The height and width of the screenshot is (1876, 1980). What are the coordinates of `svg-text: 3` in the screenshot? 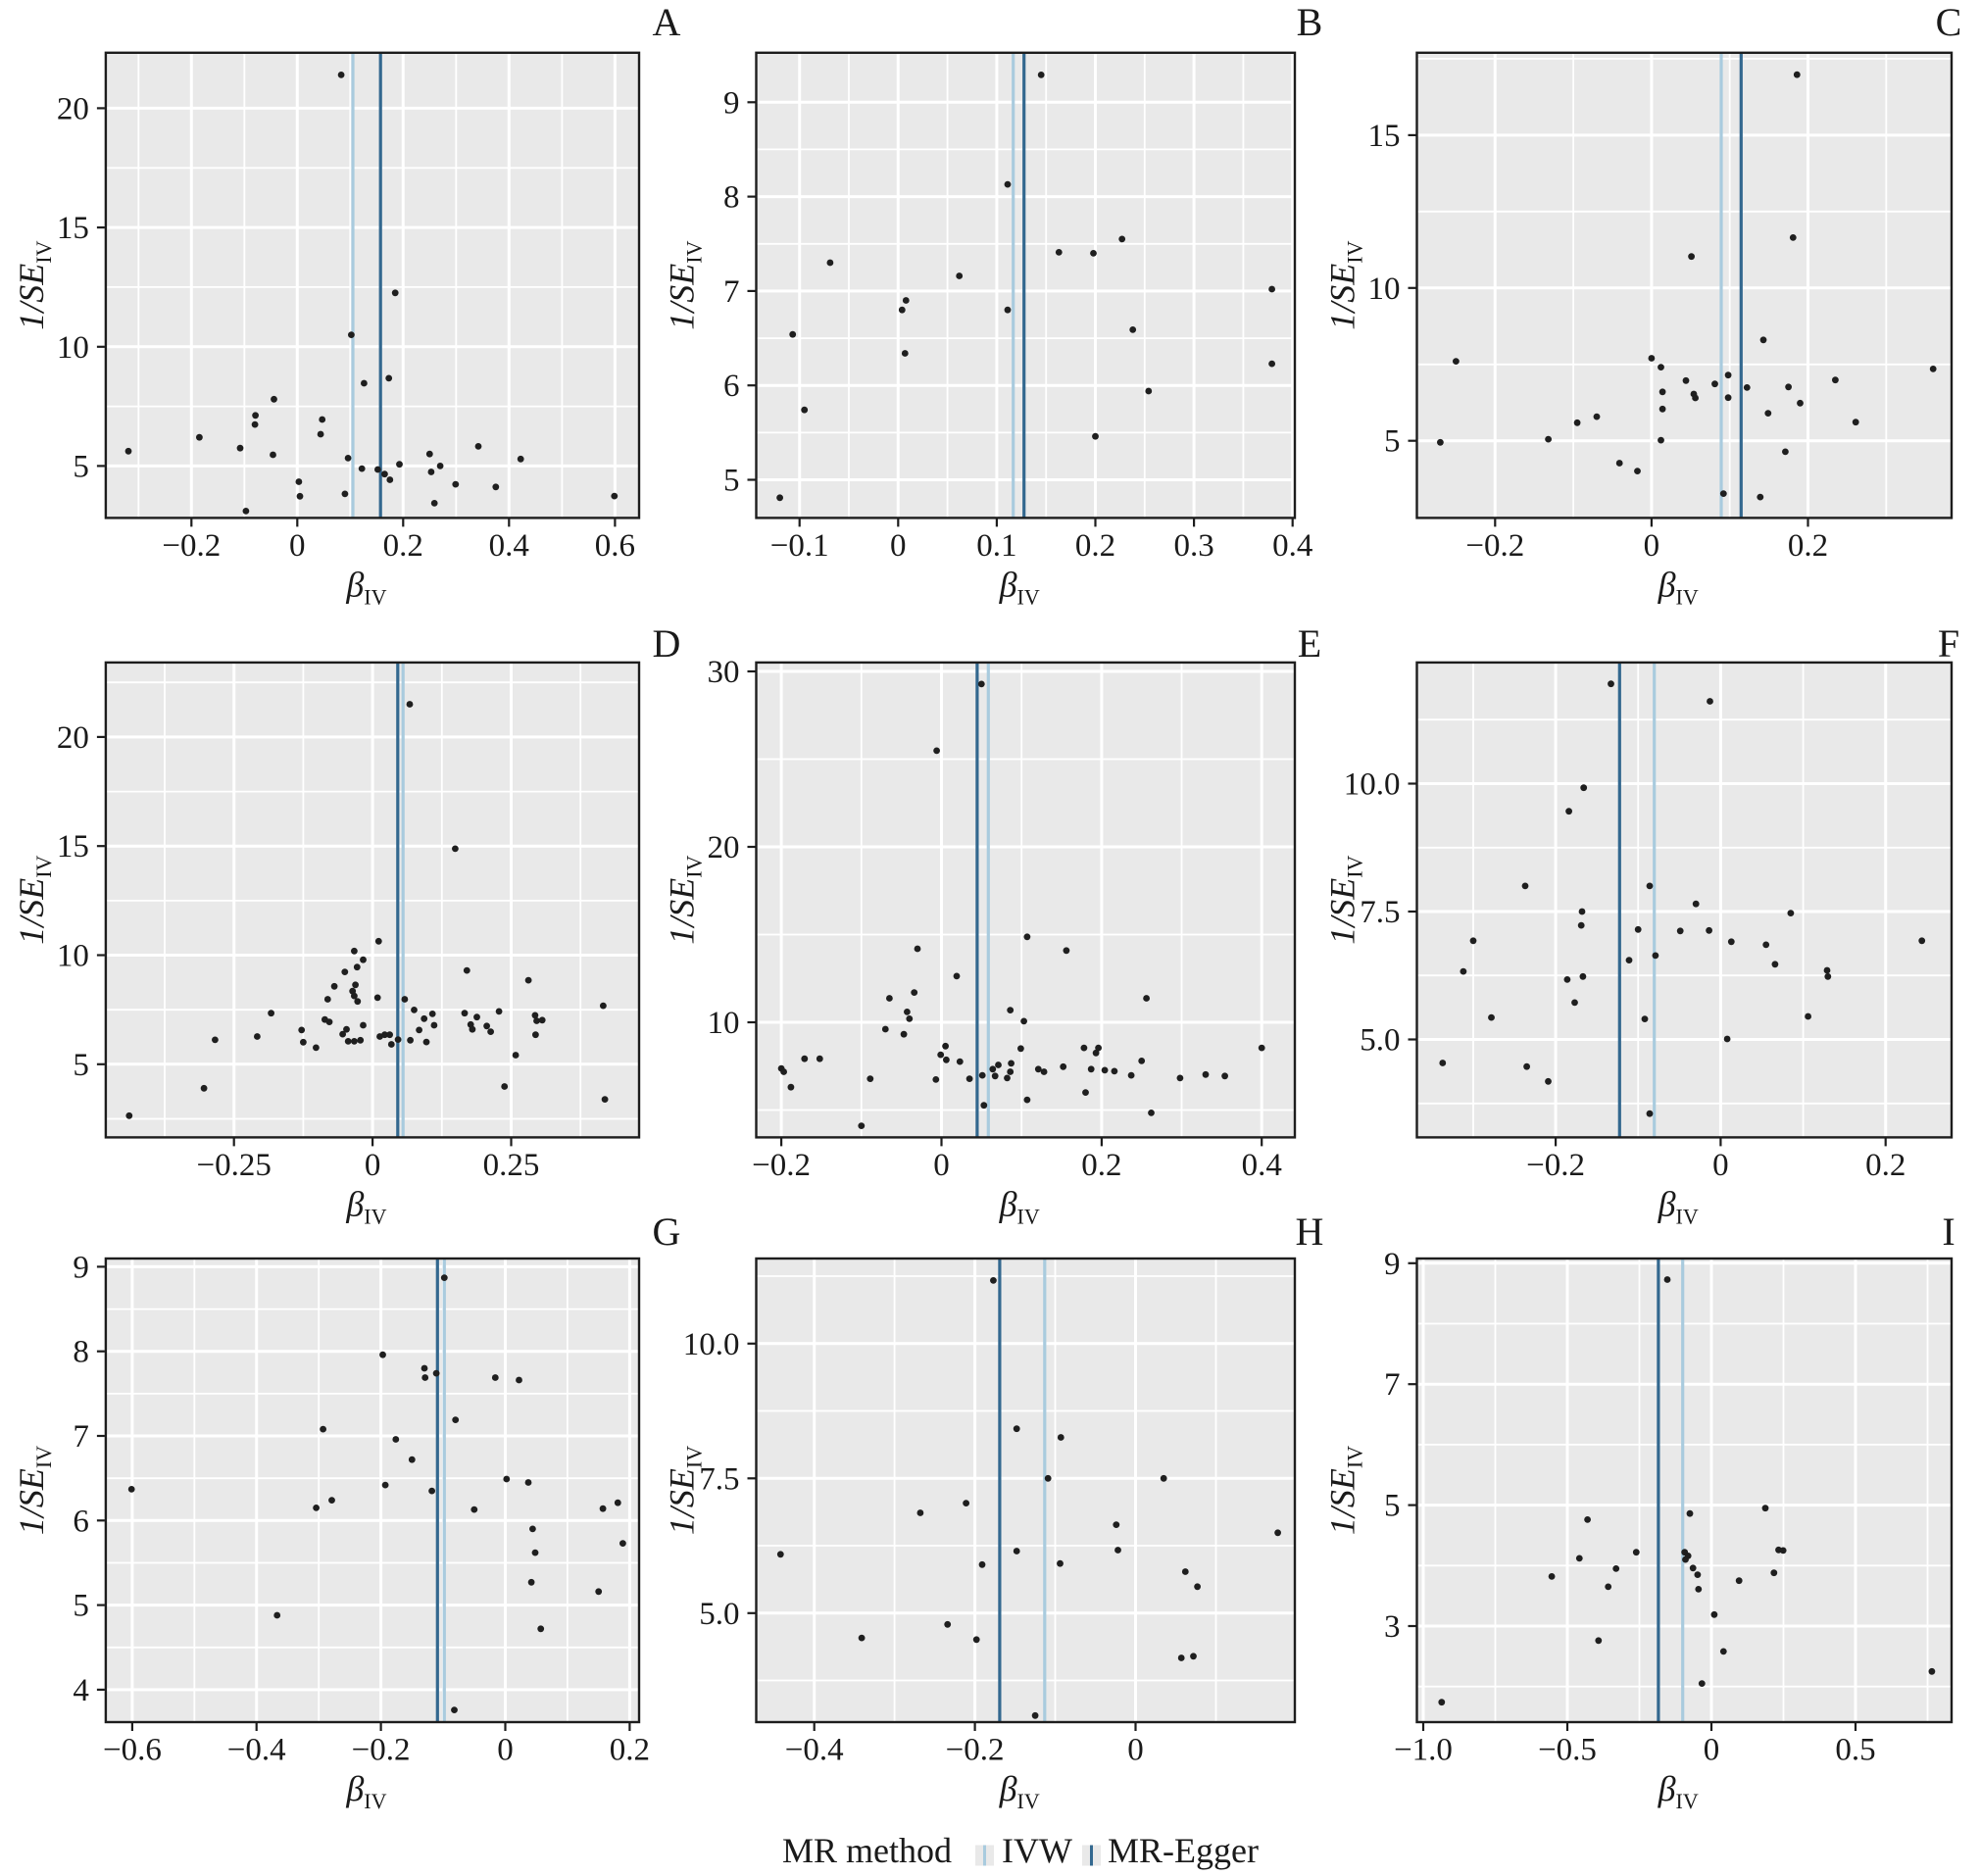 It's located at (1392, 1627).